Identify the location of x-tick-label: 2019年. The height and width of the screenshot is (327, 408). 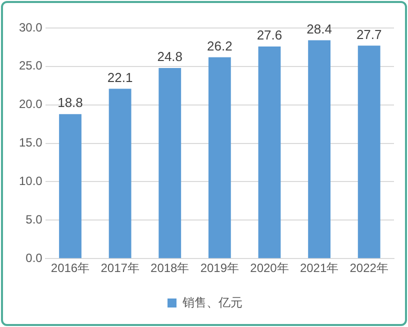
(220, 268).